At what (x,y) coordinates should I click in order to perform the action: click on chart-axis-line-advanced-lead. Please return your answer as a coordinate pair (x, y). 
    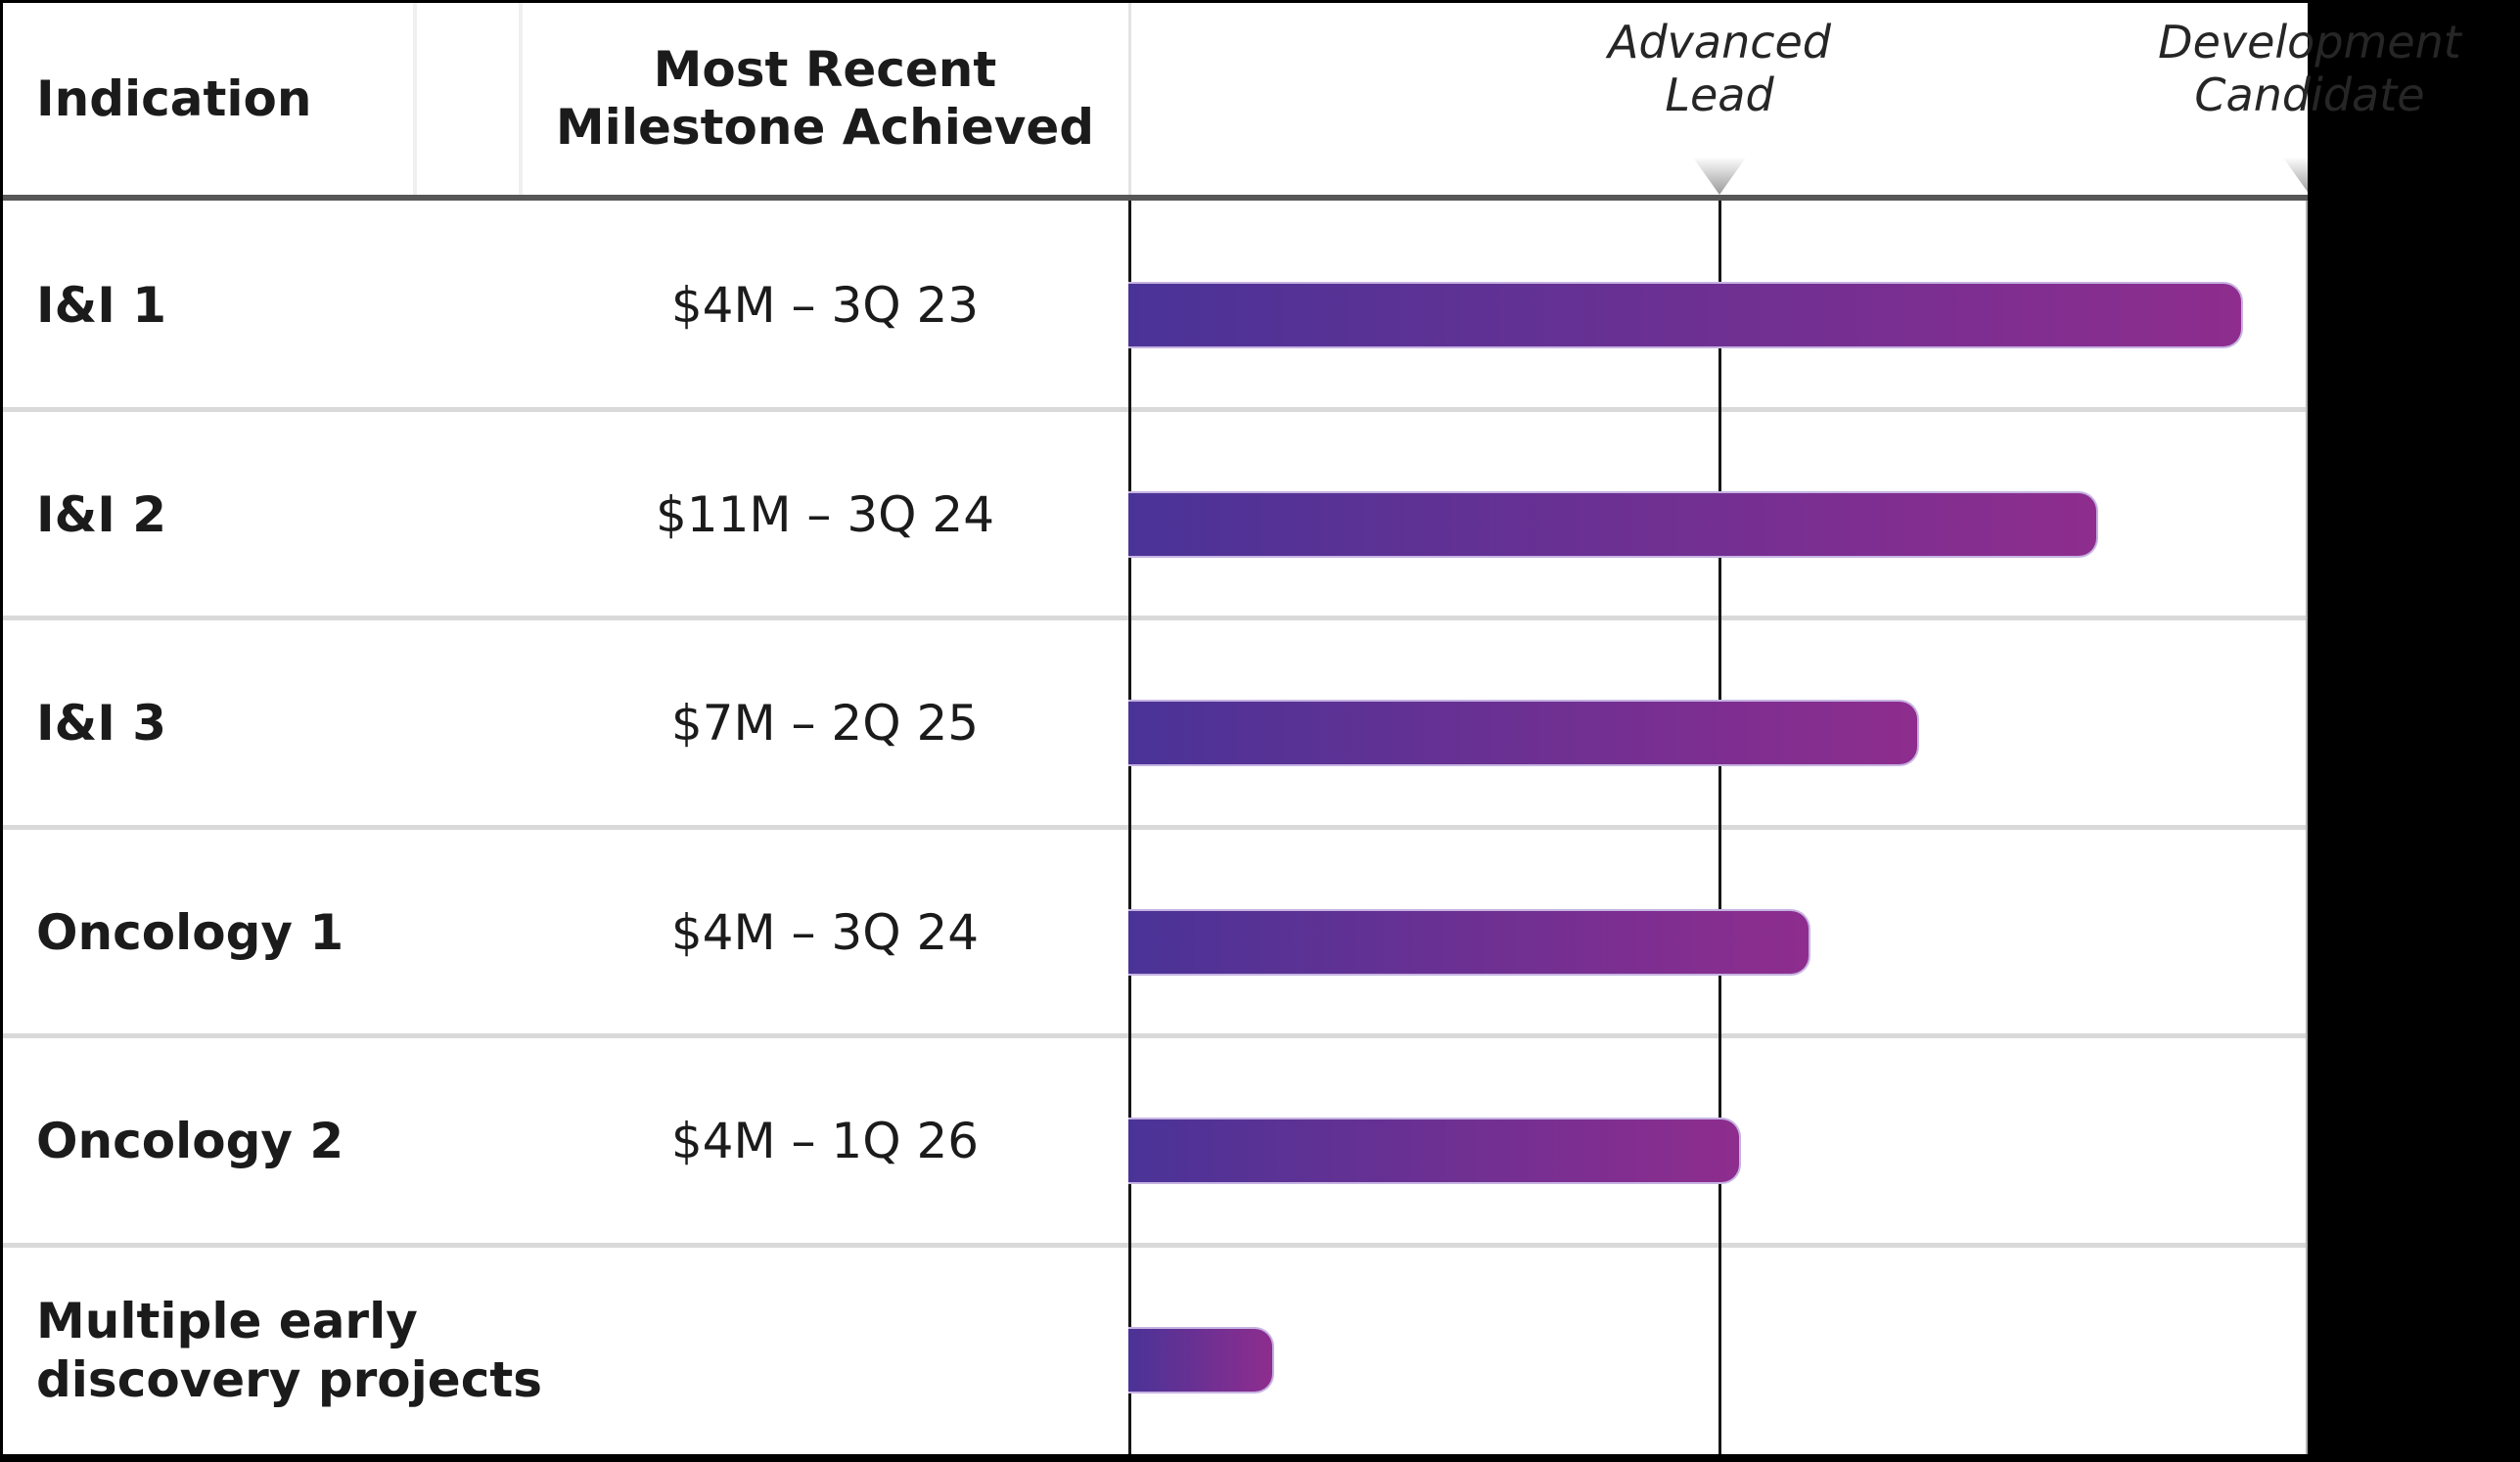
    Looking at the image, I should click on (1719, 827).